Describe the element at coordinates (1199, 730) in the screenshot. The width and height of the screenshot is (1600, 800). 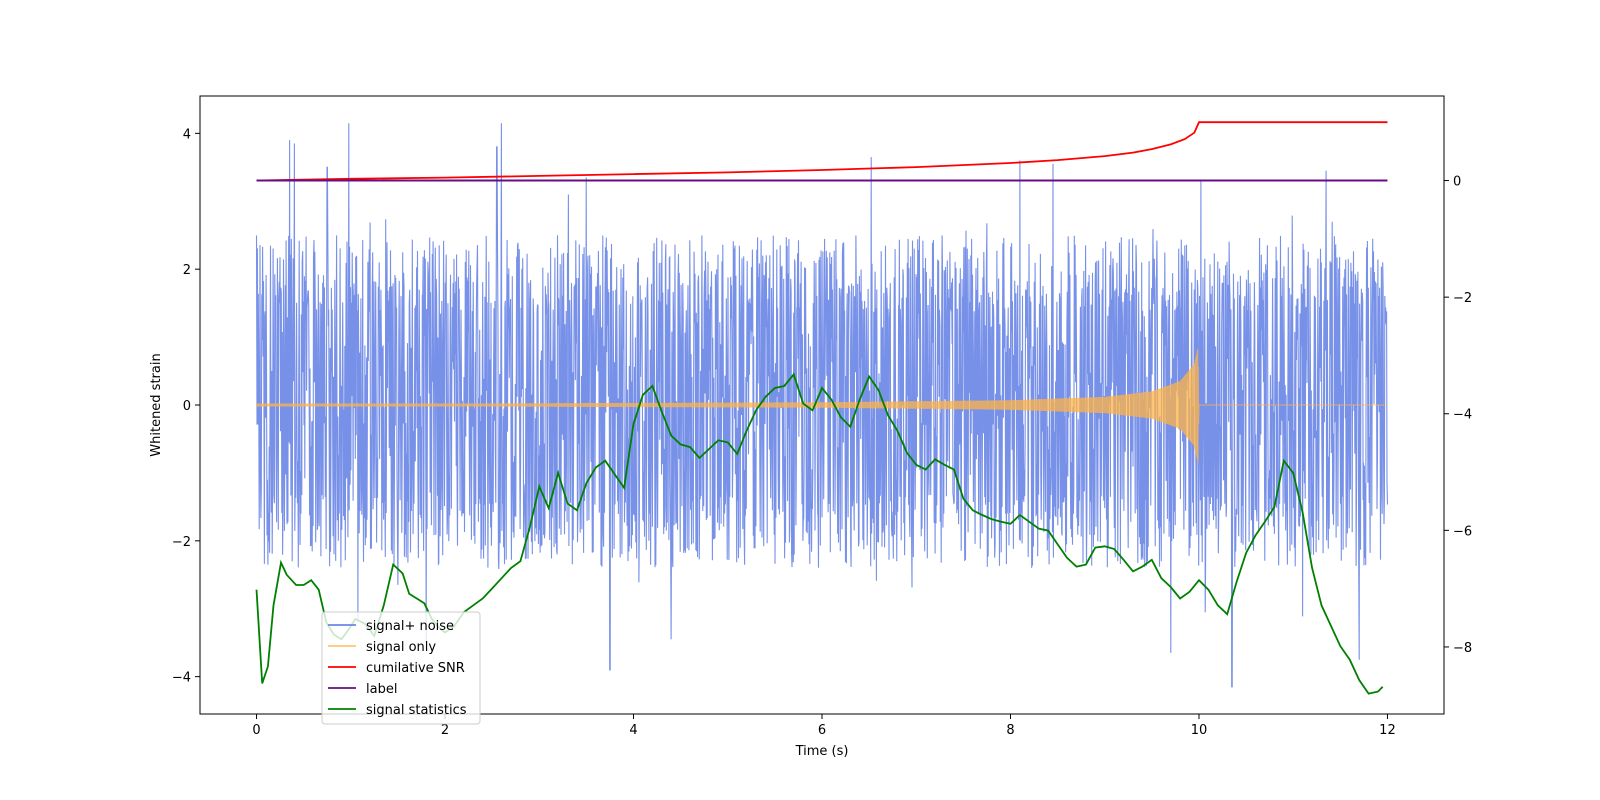
I see `x-tick-label: 10` at that location.